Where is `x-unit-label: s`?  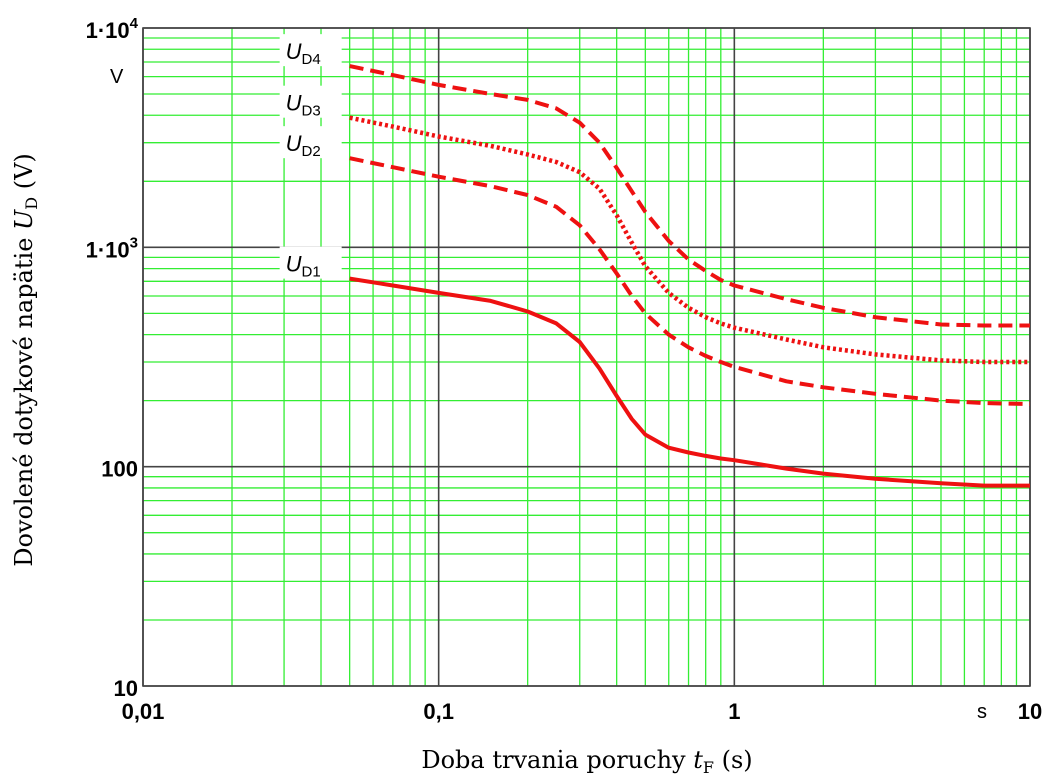
x-unit-label: s is located at coordinates (982, 712).